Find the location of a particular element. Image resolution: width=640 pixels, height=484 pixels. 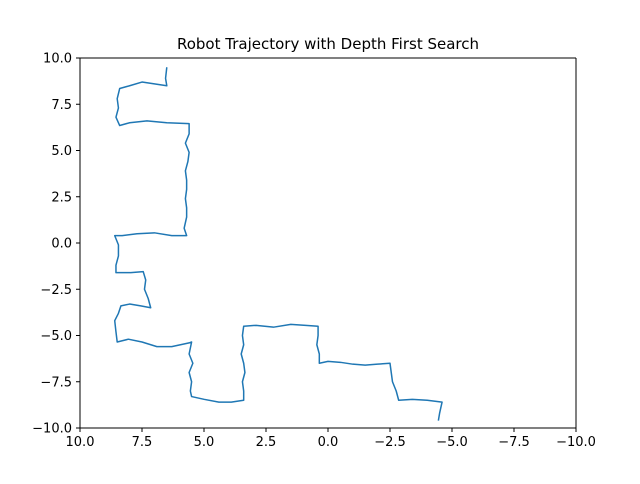

x-axis-ticks: 10.0 7.5 5.0 2.5 0.0 −2.5 −5.0 −7.5 −10.0 is located at coordinates (331, 439).